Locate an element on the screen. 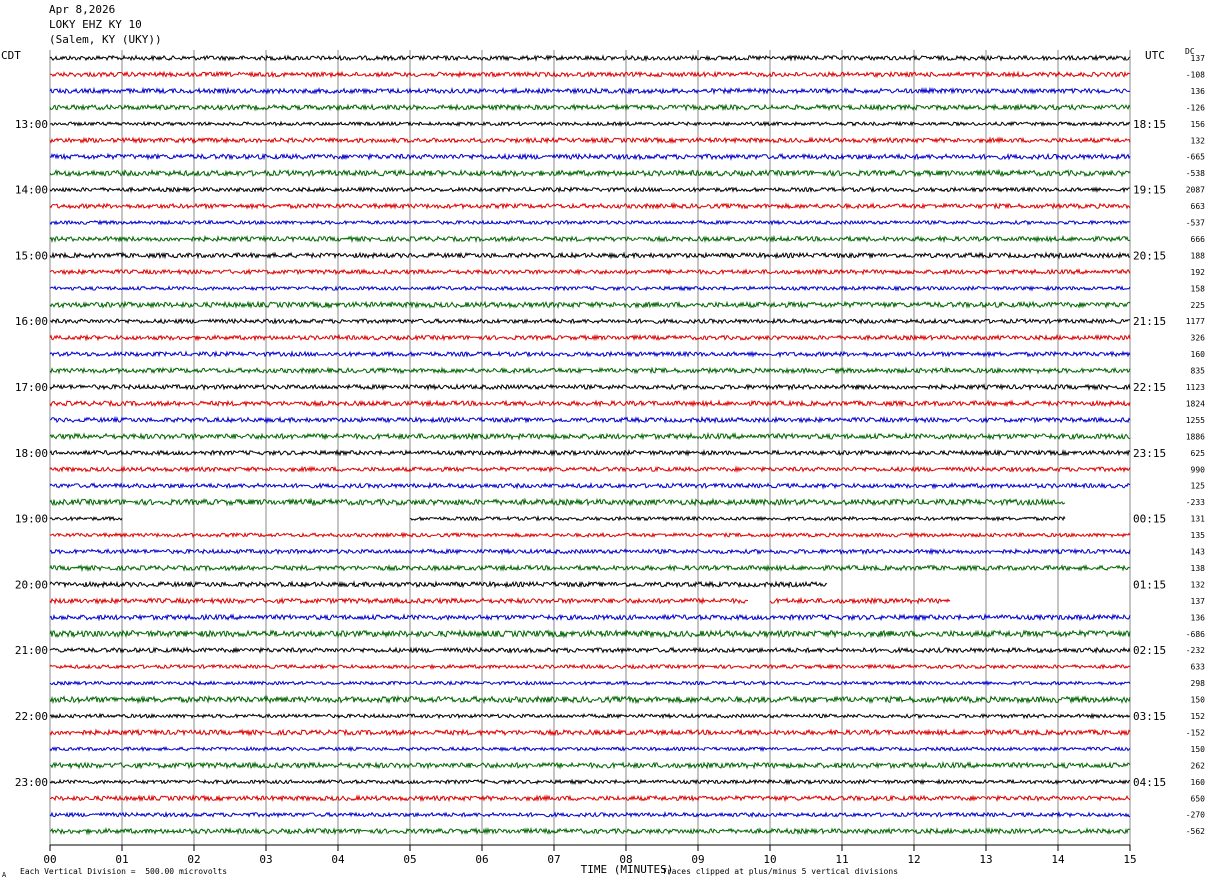  dc-offset-label: 326 is located at coordinates (1198, 338).